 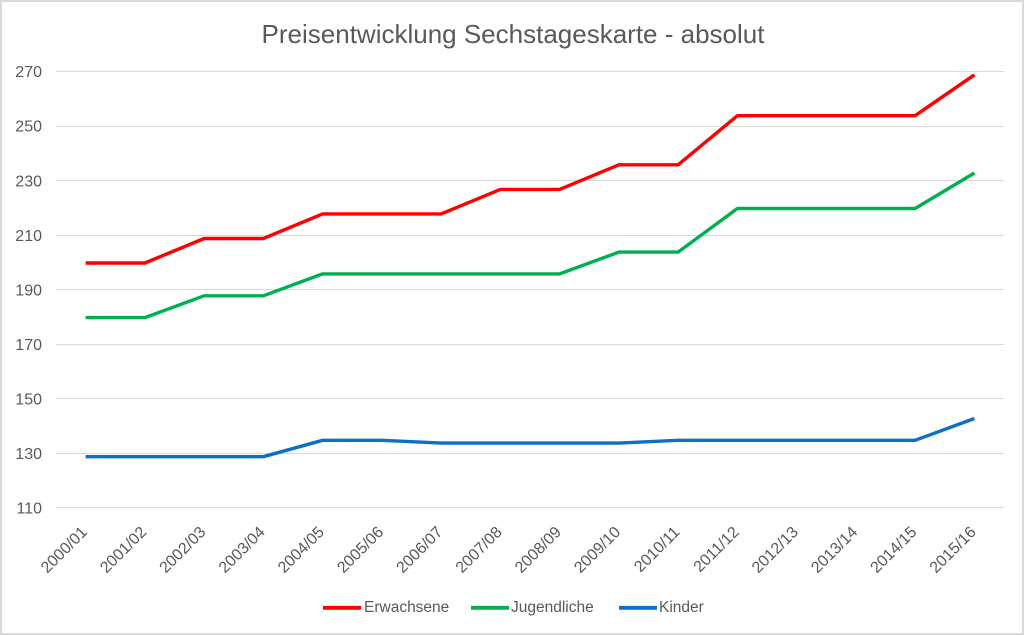 I want to click on svg-text: 2012/13, so click(x=775, y=550).